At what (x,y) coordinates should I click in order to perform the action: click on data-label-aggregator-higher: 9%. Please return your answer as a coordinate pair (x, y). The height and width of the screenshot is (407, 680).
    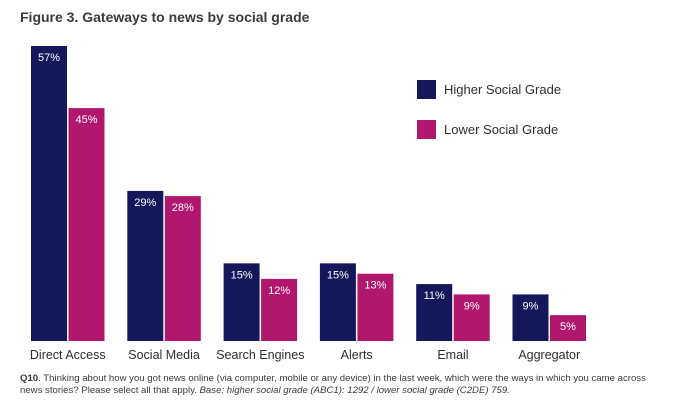
    Looking at the image, I should click on (531, 306).